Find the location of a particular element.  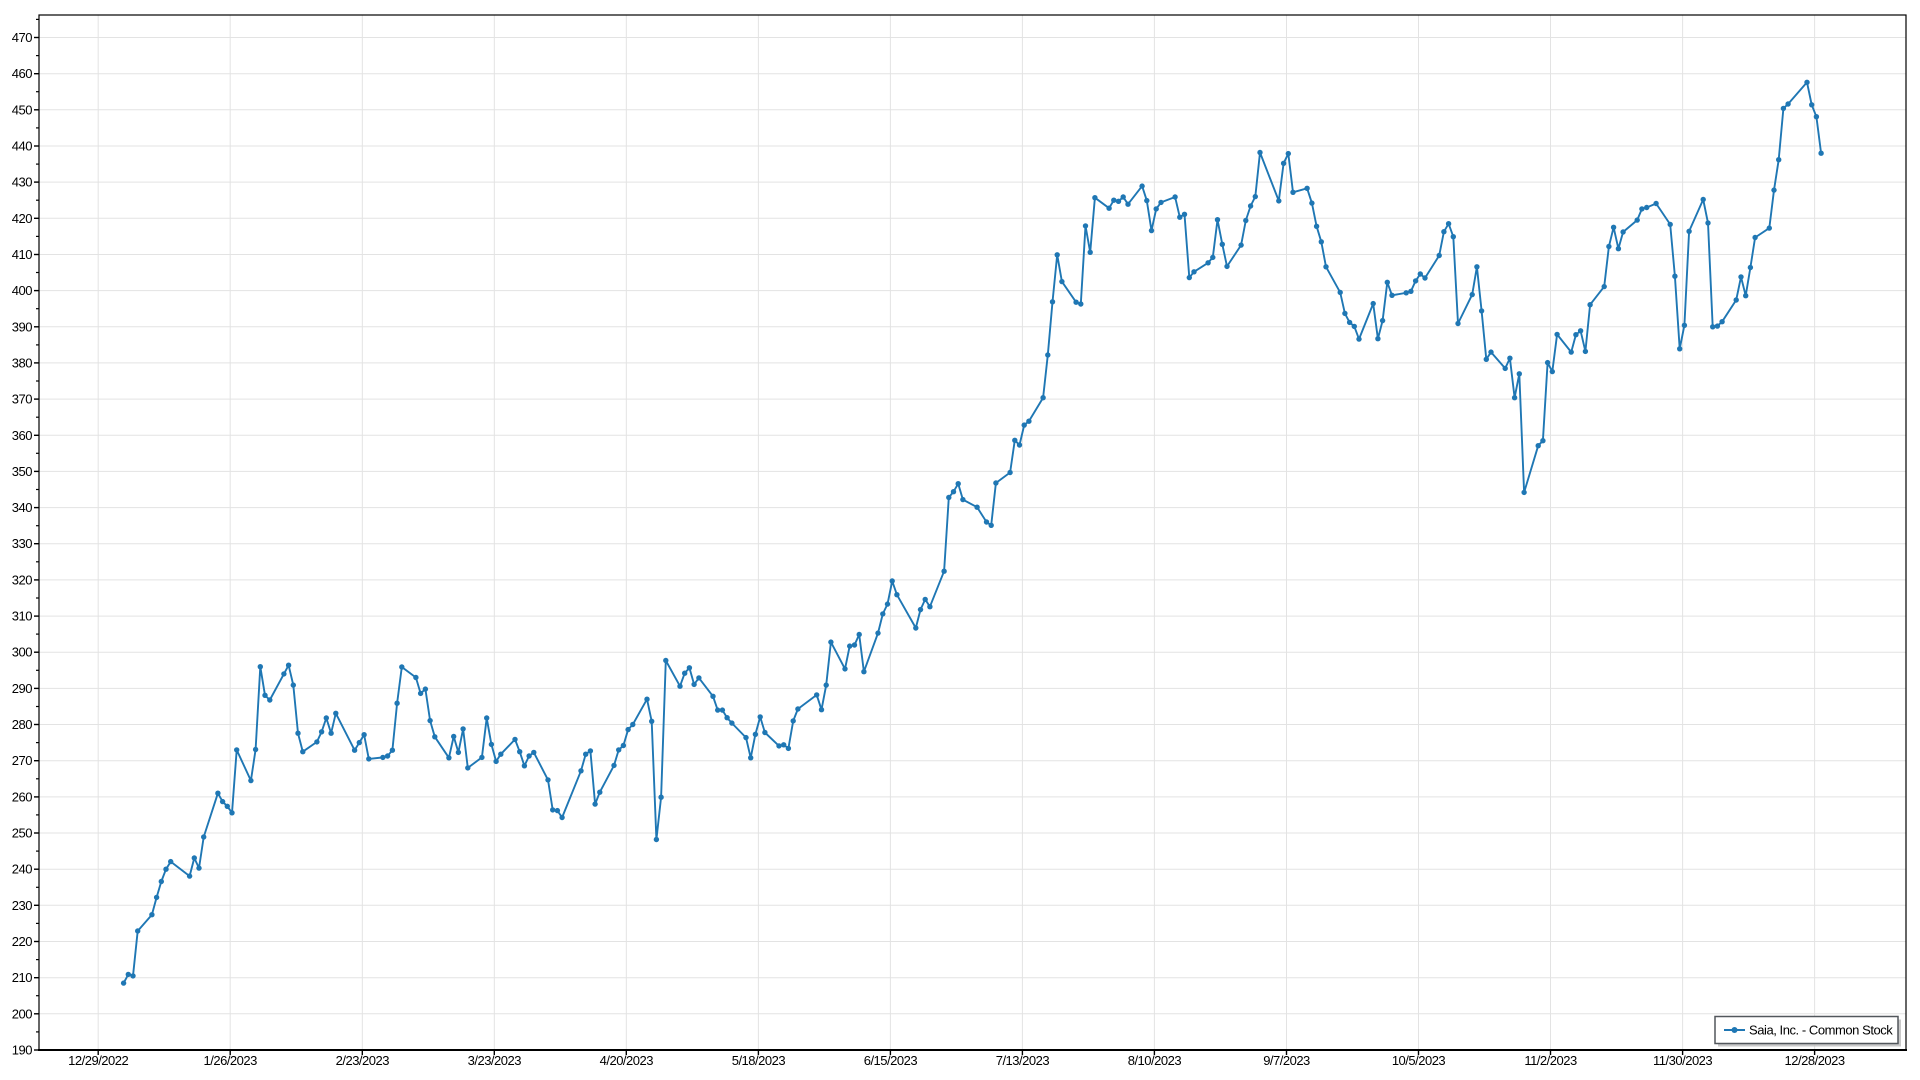

svg-text: 250 is located at coordinates (22, 833).